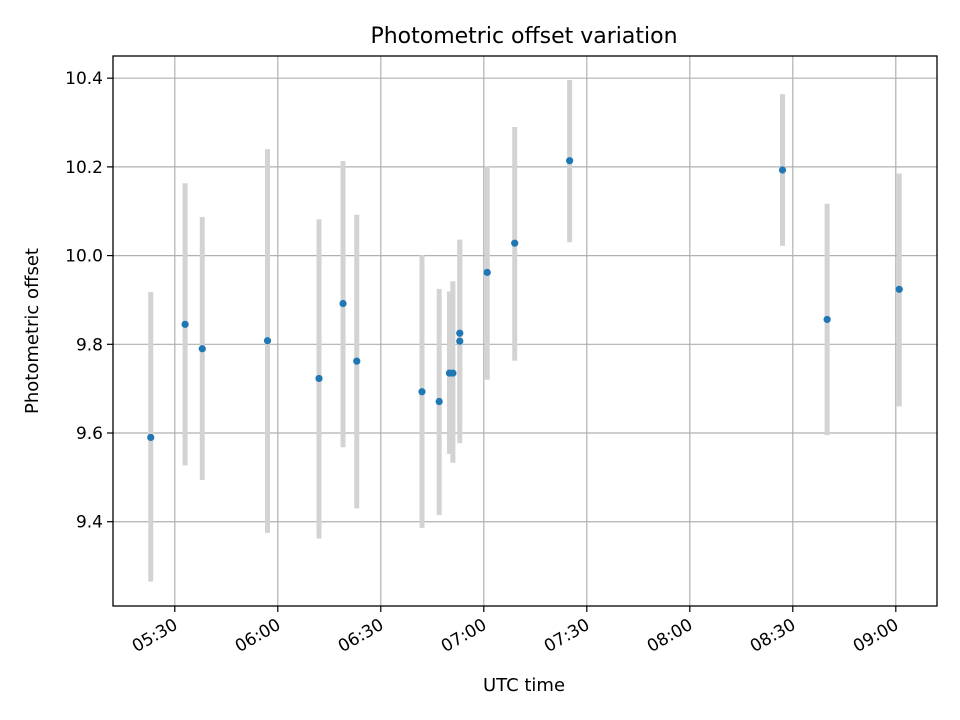 This screenshot has width=960, height=720. I want to click on y-tick-label: 9.6, so click(89, 434).